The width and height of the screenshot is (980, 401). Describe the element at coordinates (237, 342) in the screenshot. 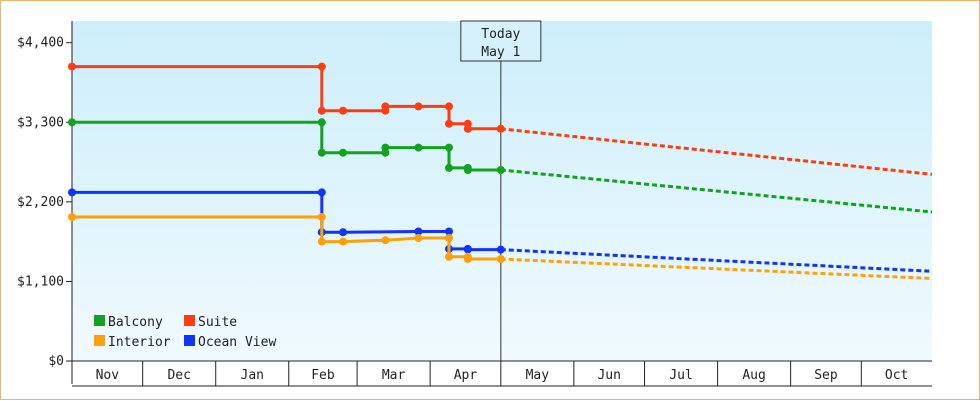

I see `legend-label: Ocean View` at that location.